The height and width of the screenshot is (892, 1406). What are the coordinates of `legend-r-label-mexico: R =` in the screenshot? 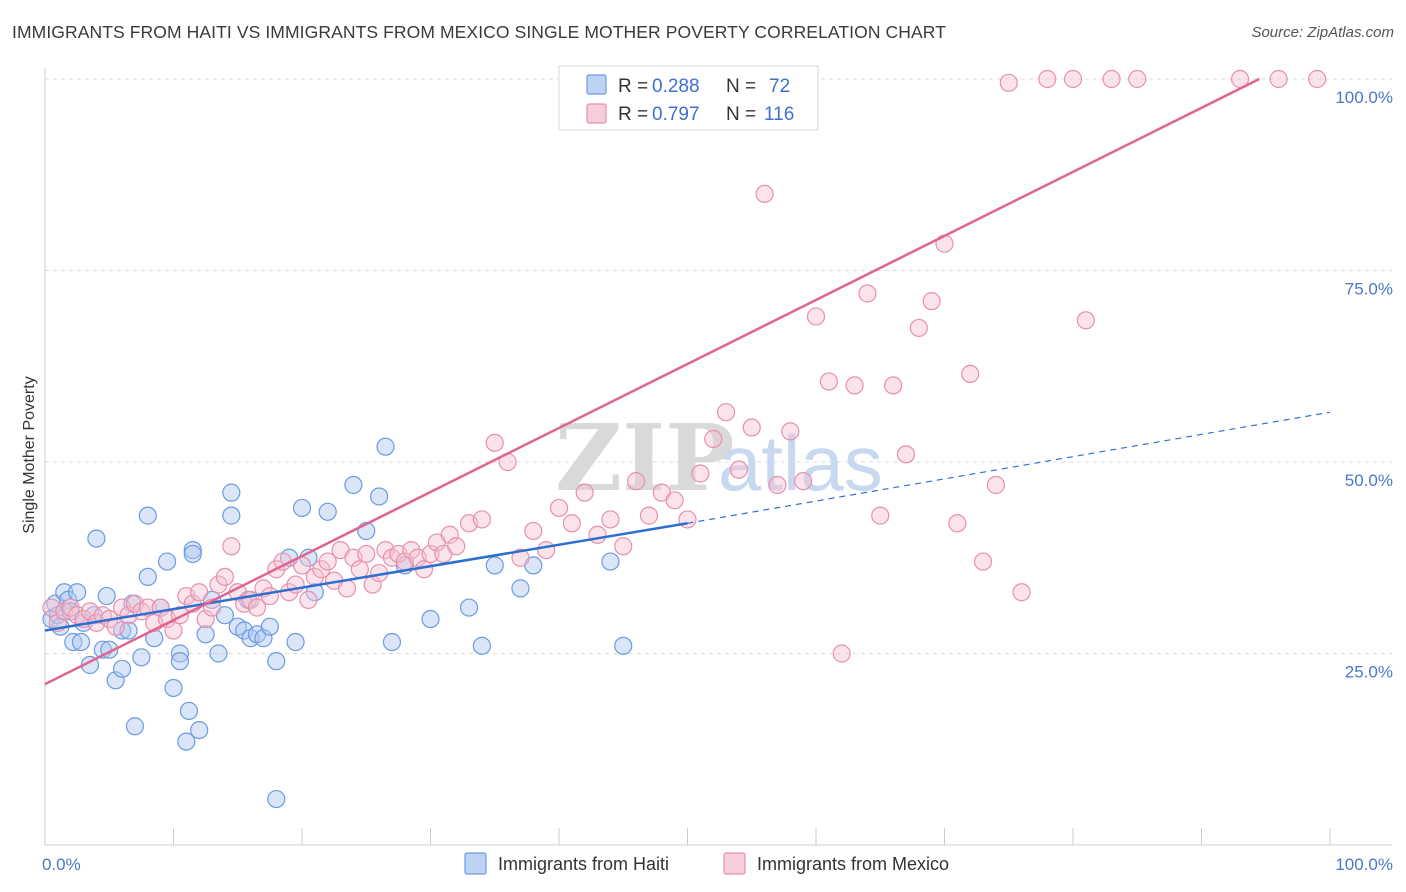 It's located at (633, 114).